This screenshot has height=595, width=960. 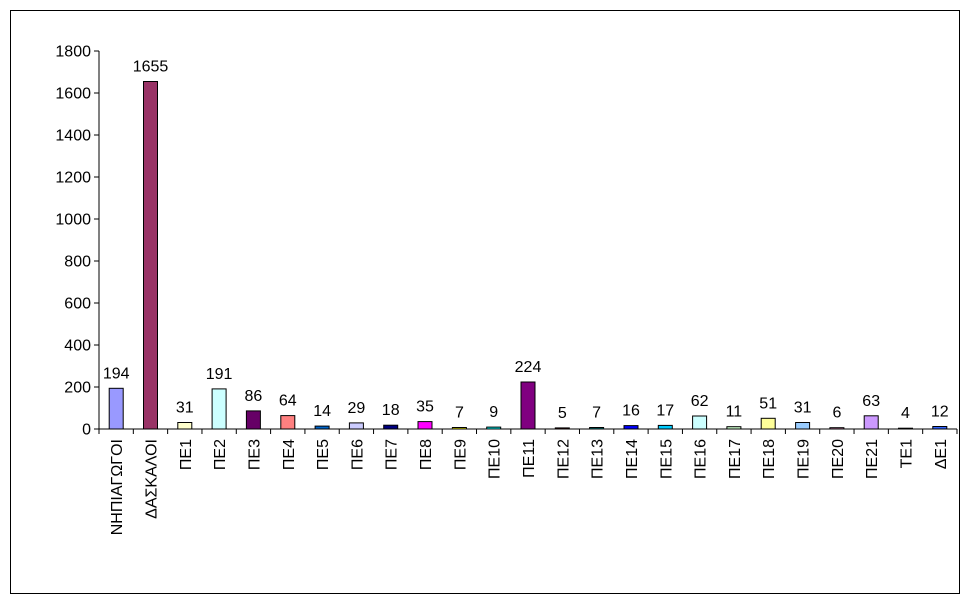 I want to click on bar-ΠΕ3, so click(x=253, y=420).